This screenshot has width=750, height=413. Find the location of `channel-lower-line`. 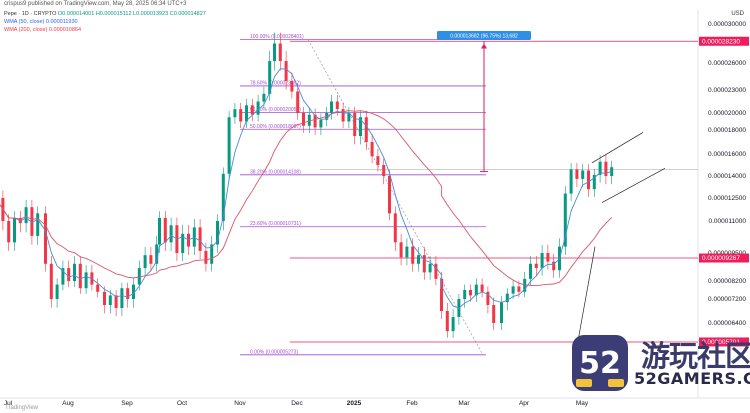

channel-lower-line is located at coordinates (633, 185).